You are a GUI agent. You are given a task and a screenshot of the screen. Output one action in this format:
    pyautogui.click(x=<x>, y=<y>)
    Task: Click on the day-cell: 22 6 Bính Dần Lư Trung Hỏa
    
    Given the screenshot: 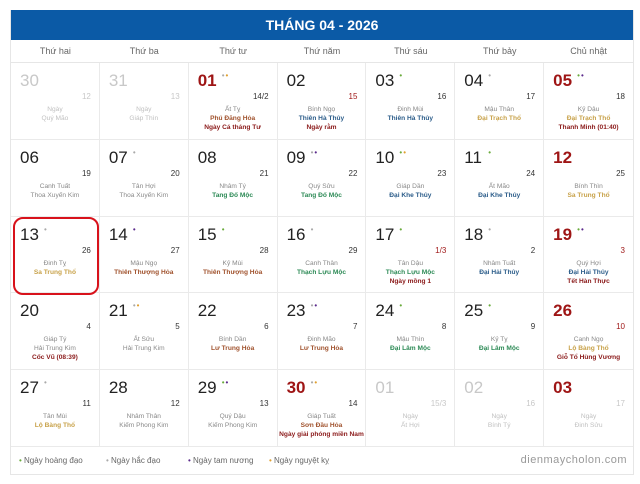 What is the action you would take?
    pyautogui.click(x=233, y=332)
    